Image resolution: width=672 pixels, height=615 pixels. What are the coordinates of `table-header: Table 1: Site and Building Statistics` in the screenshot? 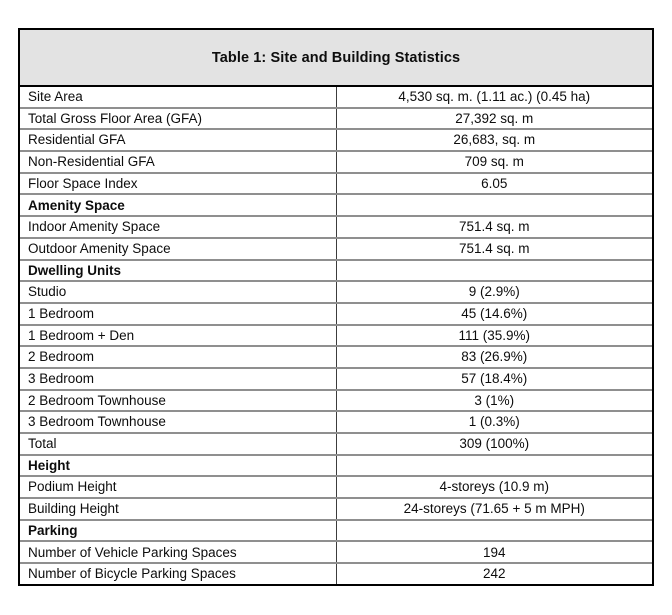 It's located at (336, 58).